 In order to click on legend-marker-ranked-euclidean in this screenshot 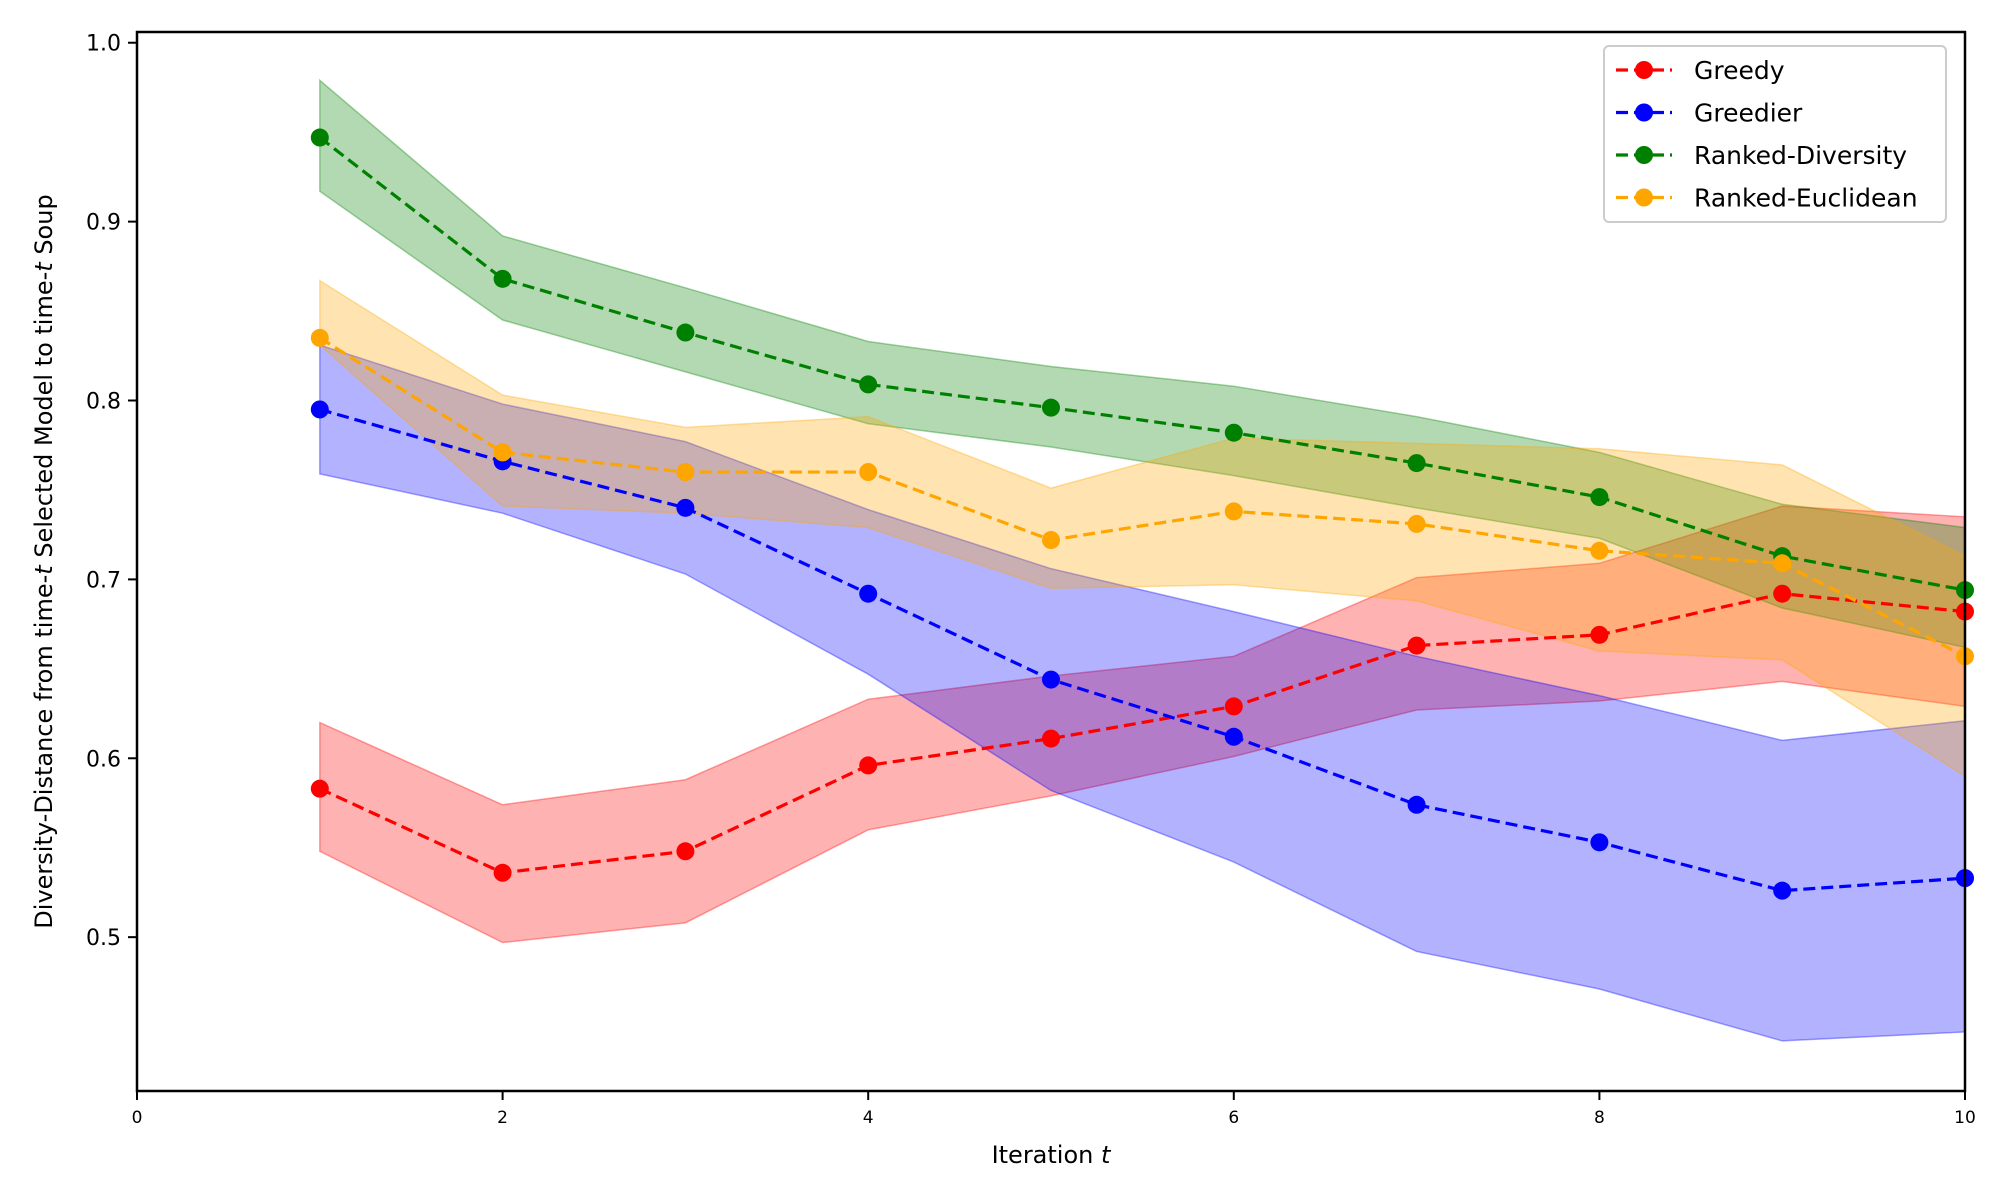, I will do `click(1644, 197)`.